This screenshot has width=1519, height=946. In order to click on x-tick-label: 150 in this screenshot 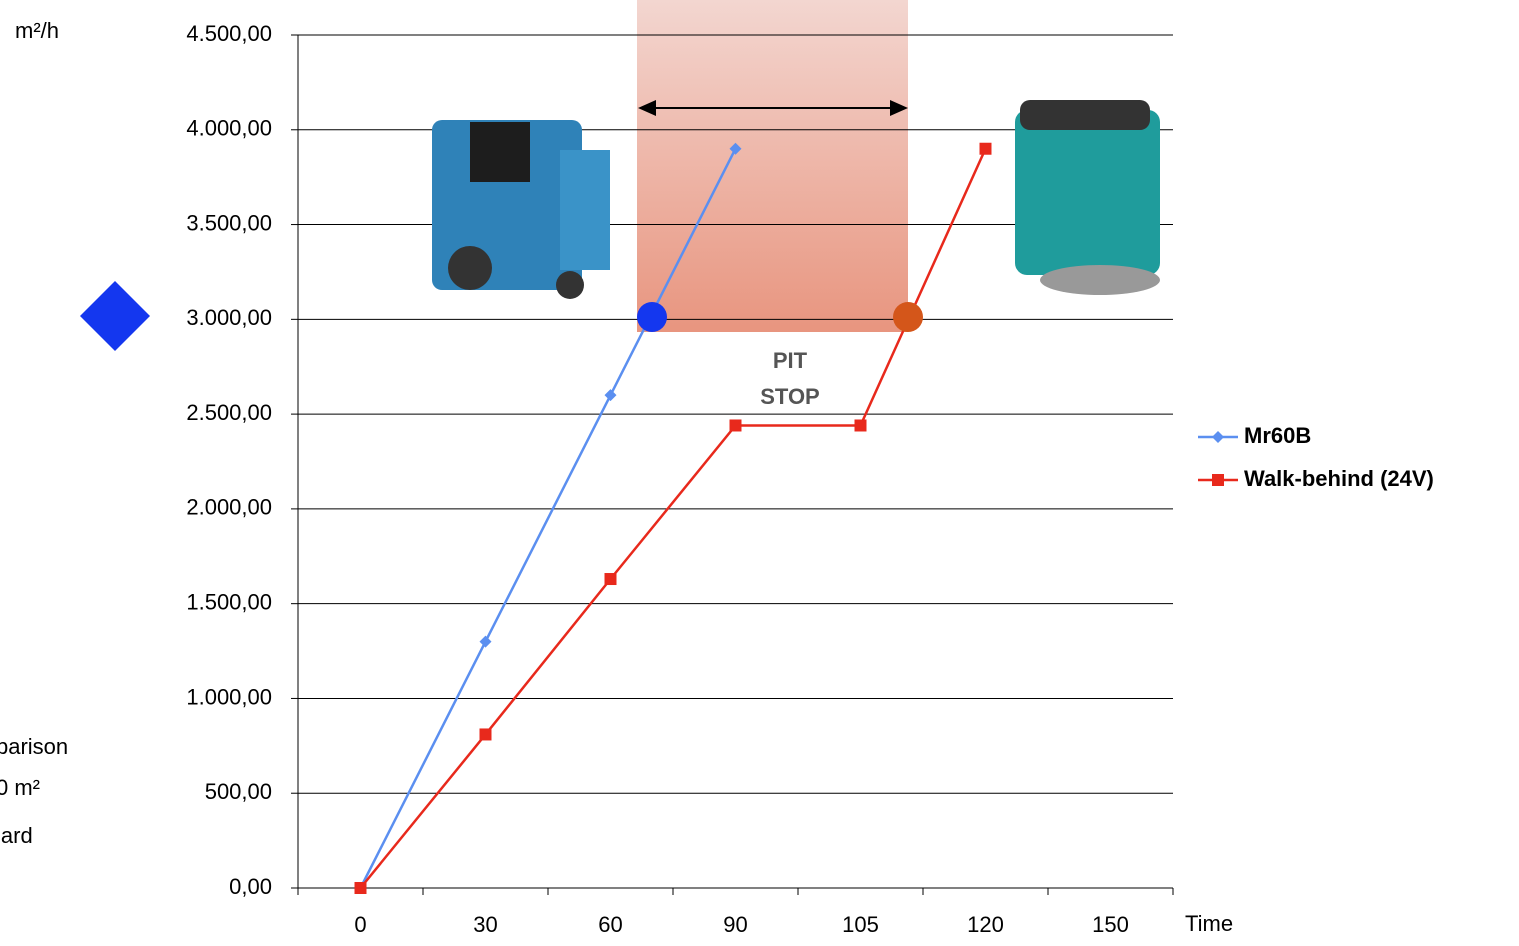, I will do `click(1110, 924)`.